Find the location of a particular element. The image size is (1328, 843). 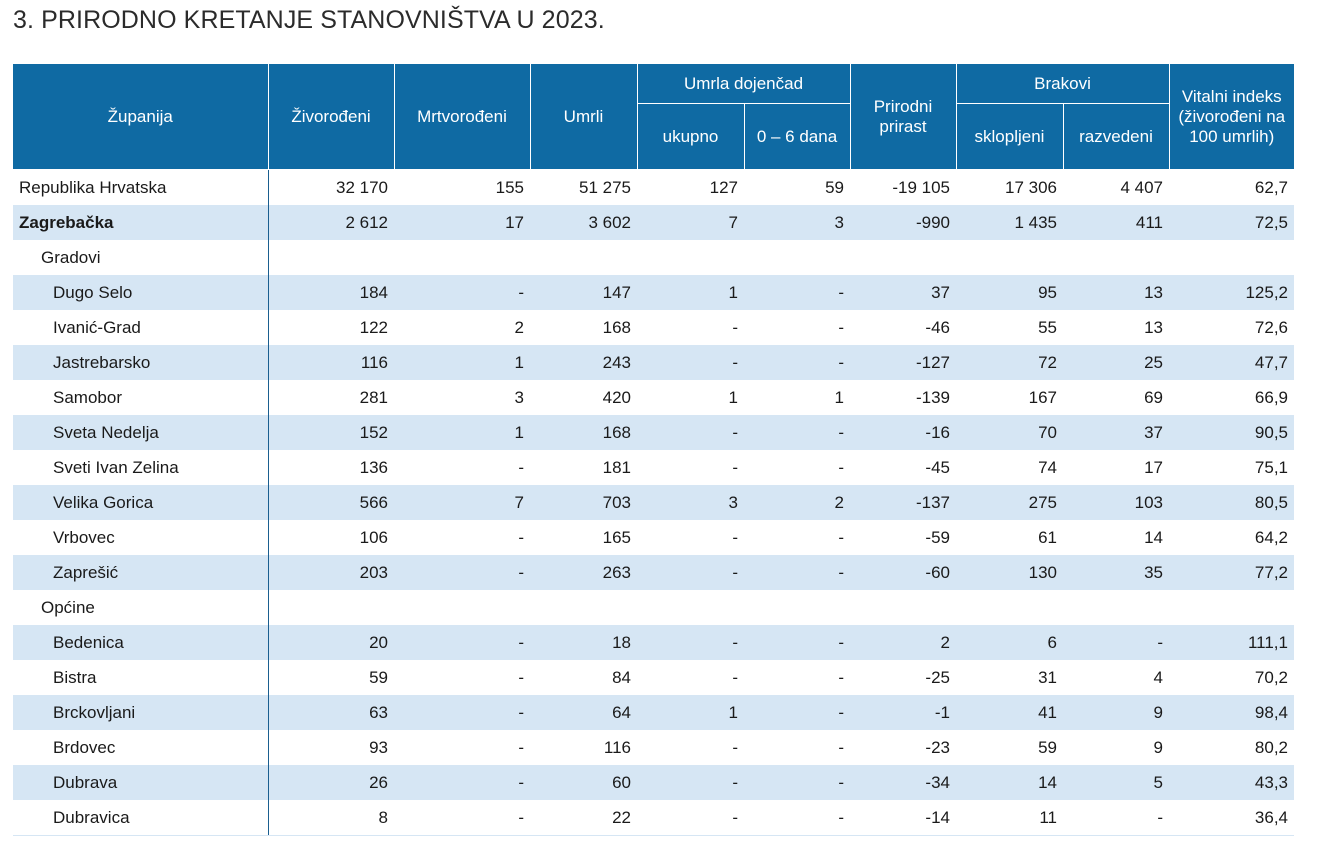

cell-umrli: 703 is located at coordinates (583, 502).